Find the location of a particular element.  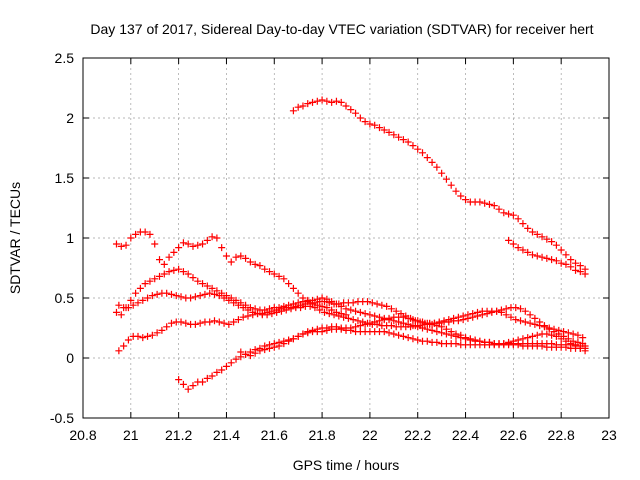

y-tick-label: -0.5 is located at coordinates (62, 418).